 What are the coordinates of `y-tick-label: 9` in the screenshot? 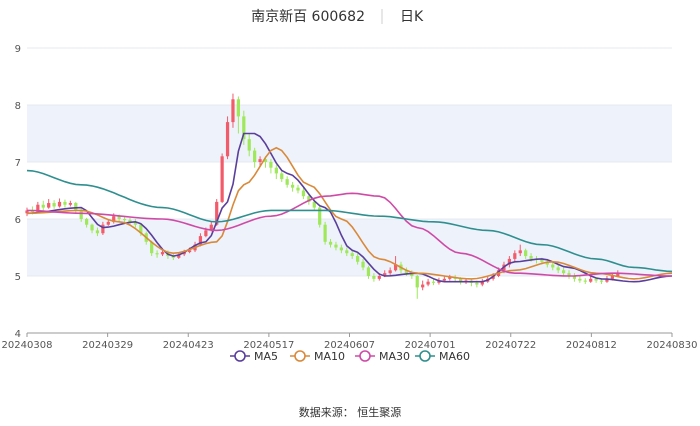 It's located at (18, 49).